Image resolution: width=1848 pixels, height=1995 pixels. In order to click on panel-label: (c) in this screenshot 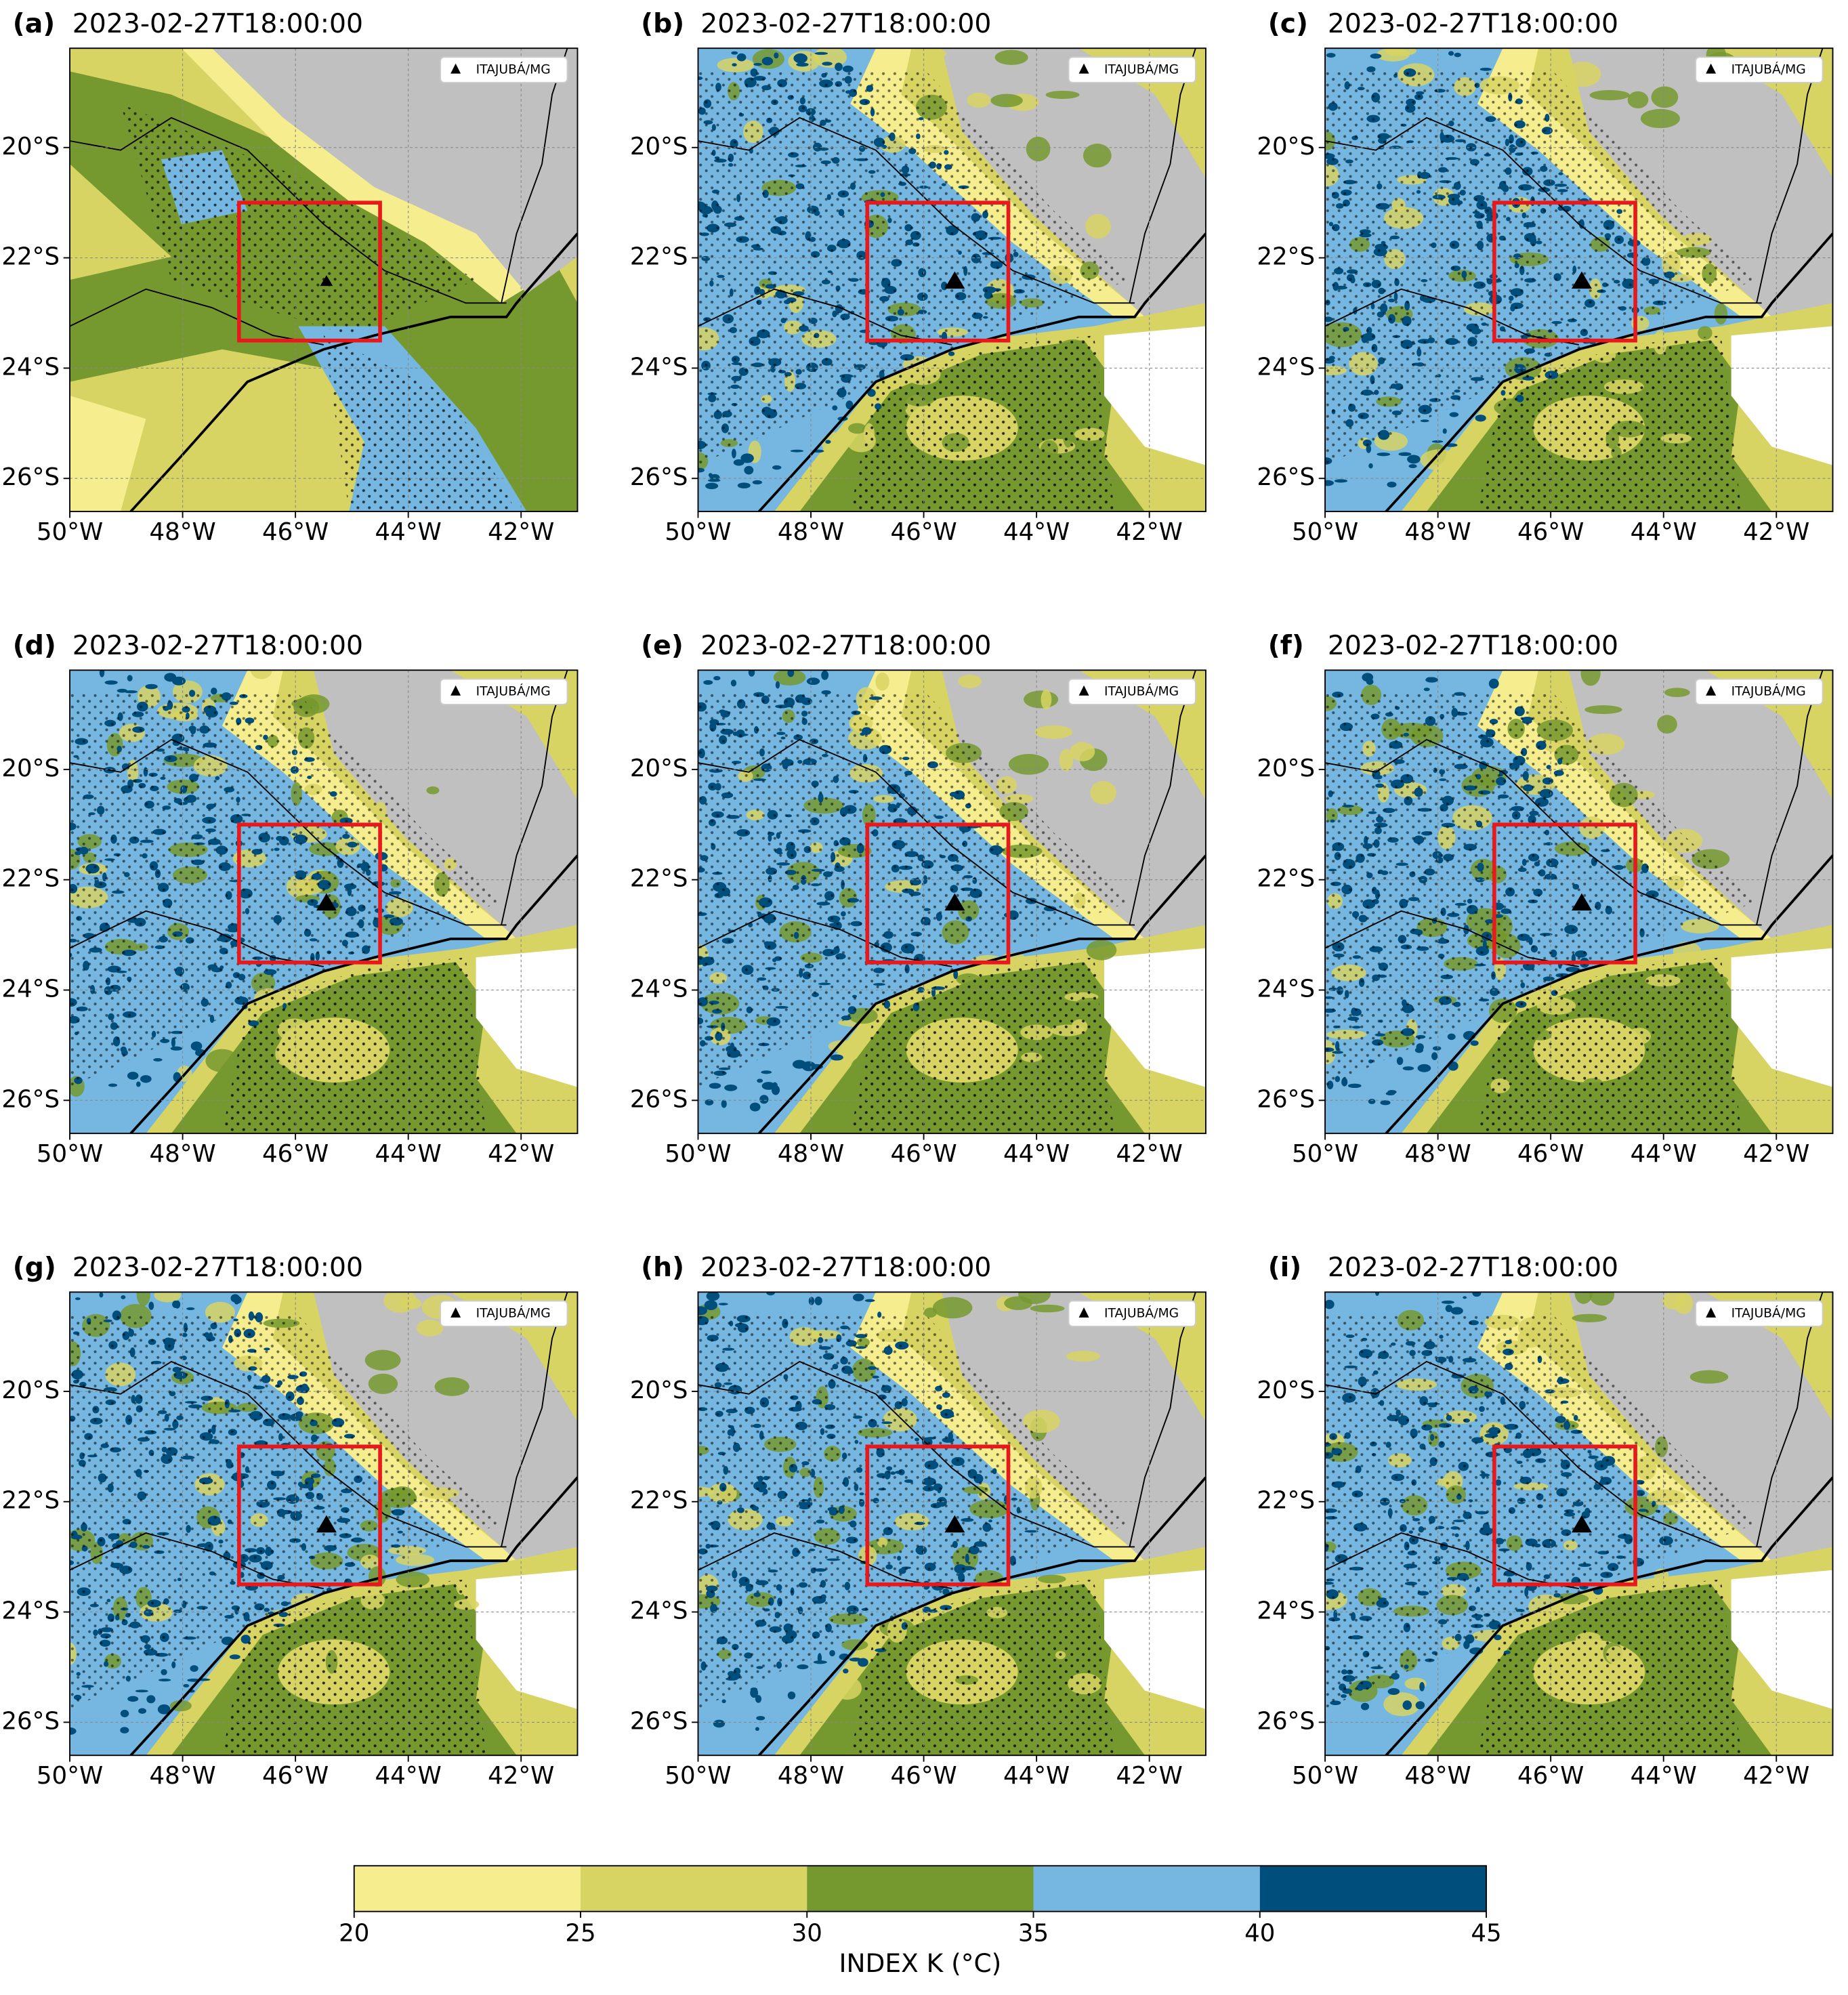, I will do `click(1288, 23)`.